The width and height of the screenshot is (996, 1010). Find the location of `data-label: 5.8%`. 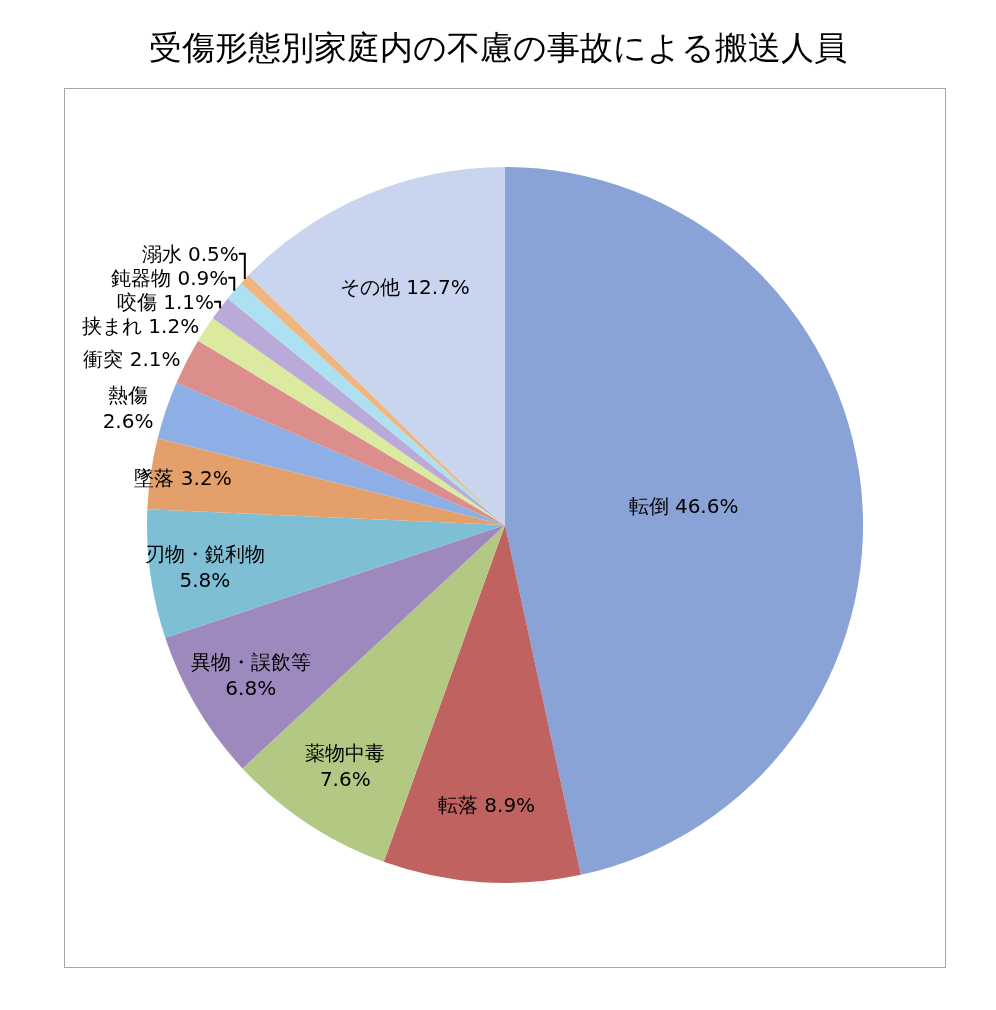

data-label: 5.8% is located at coordinates (205, 579).